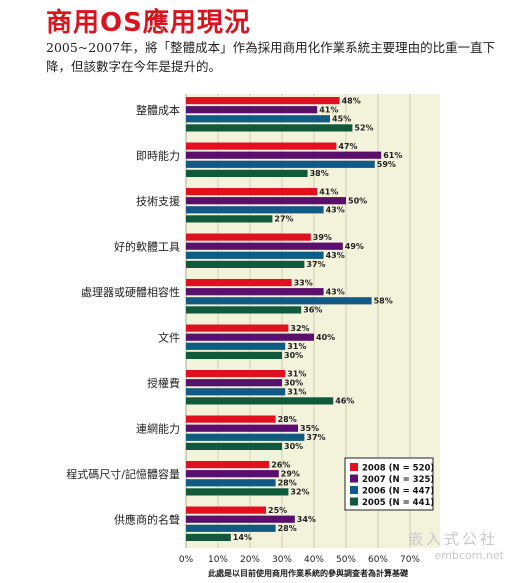 This screenshot has height=583, width=508. I want to click on legend-label: 2008 (N = 520), so click(398, 469).